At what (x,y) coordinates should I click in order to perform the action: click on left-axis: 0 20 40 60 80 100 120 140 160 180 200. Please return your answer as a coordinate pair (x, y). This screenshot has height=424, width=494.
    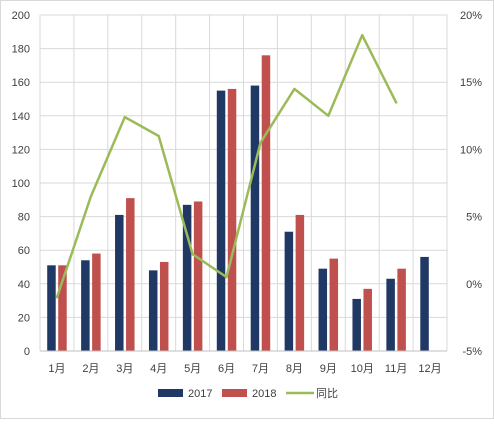
    Looking at the image, I should click on (21, 184).